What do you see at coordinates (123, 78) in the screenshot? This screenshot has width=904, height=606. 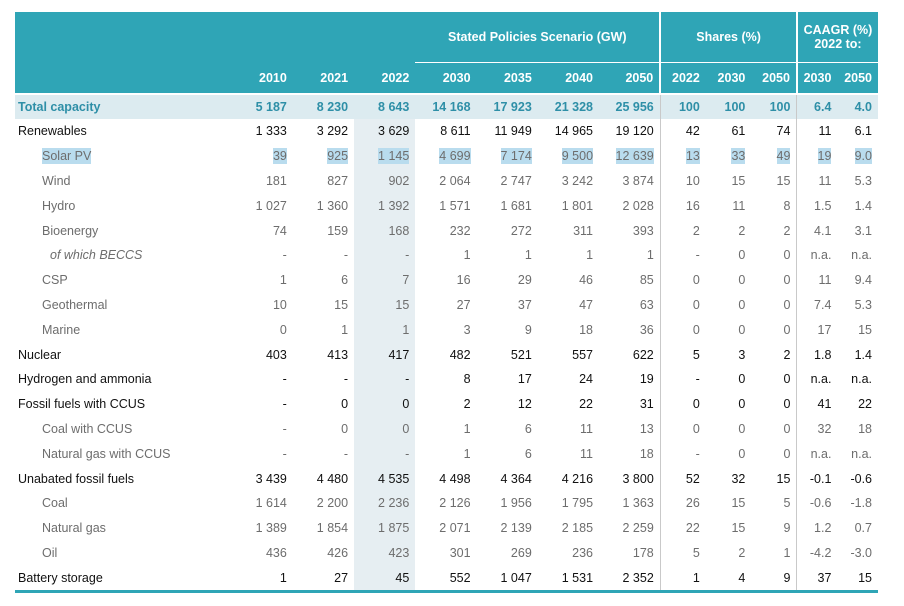 I see `header-year-blank` at bounding box center [123, 78].